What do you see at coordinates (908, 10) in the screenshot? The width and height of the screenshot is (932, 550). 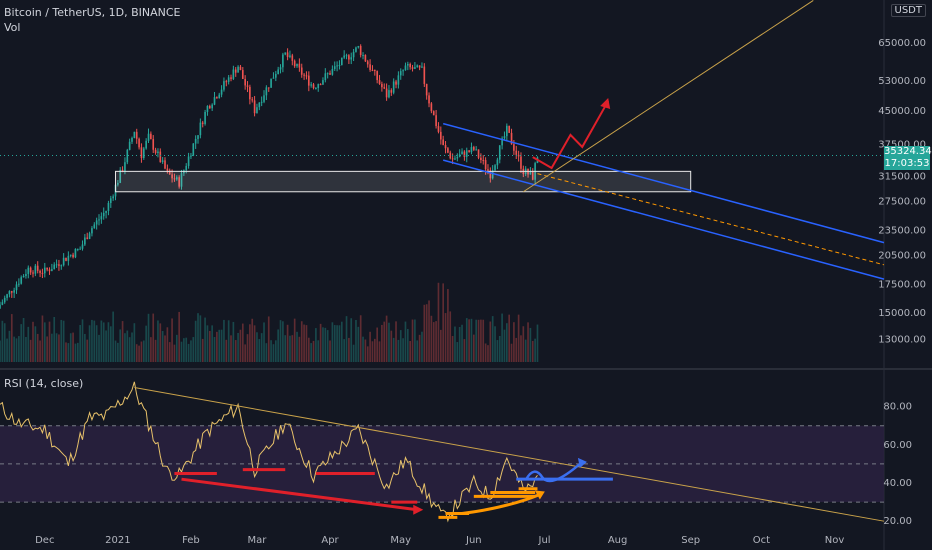 I see `currency-badge: USDT` at bounding box center [908, 10].